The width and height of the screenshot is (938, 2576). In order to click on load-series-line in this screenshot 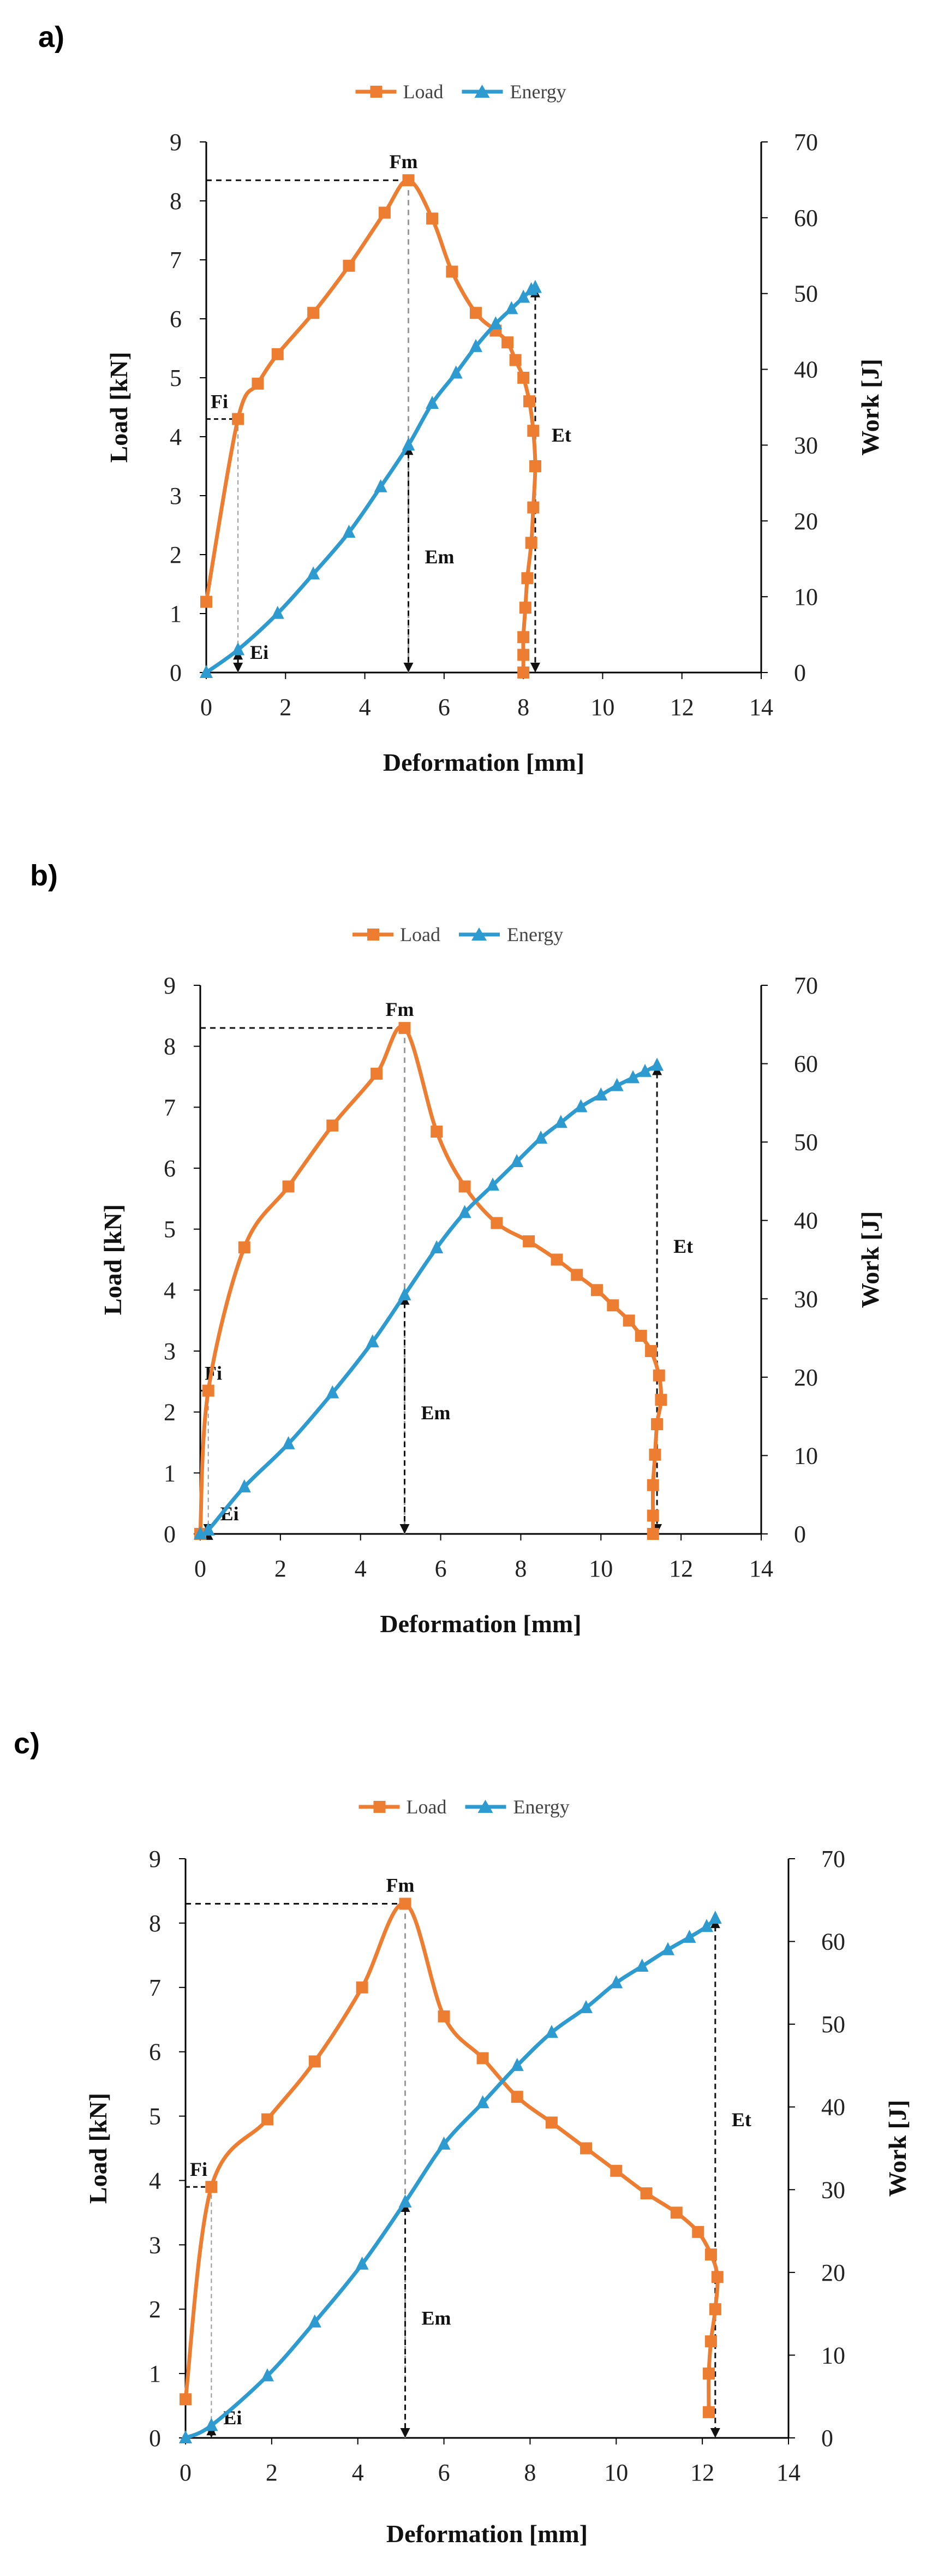, I will do `click(451, 2156)`.